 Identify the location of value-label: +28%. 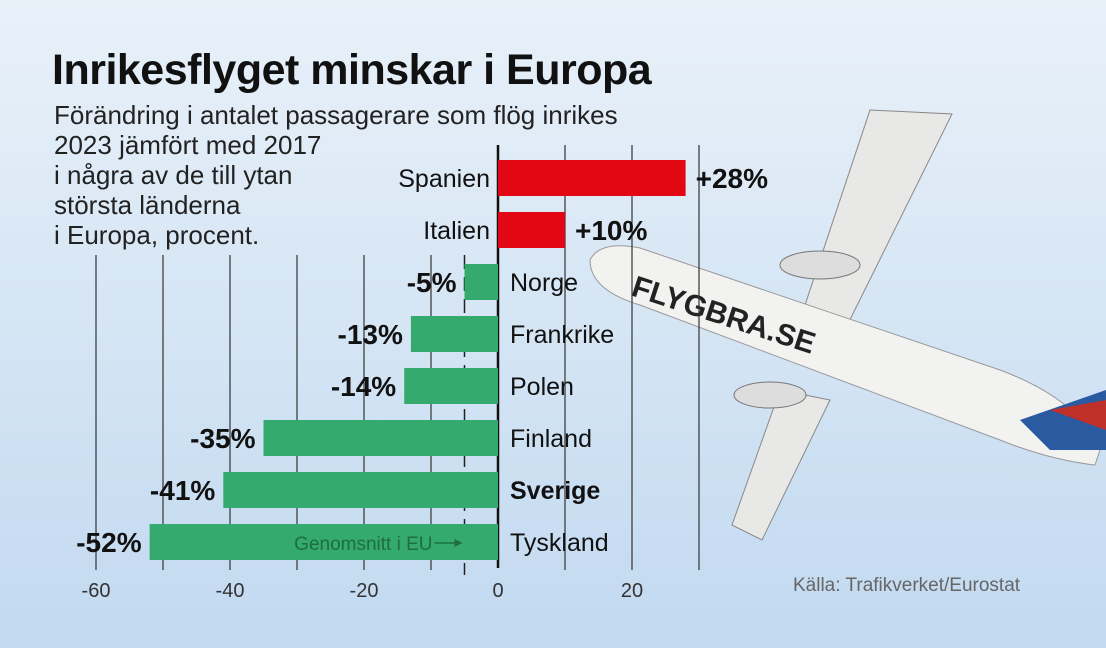
(732, 178).